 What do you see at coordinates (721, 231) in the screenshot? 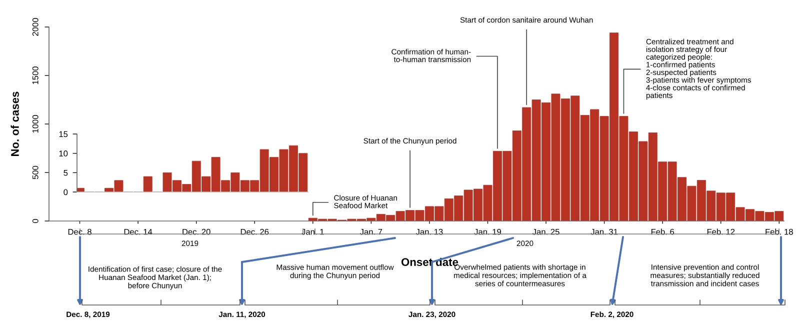
I see `x-tick-label: Feb. 12` at bounding box center [721, 231].